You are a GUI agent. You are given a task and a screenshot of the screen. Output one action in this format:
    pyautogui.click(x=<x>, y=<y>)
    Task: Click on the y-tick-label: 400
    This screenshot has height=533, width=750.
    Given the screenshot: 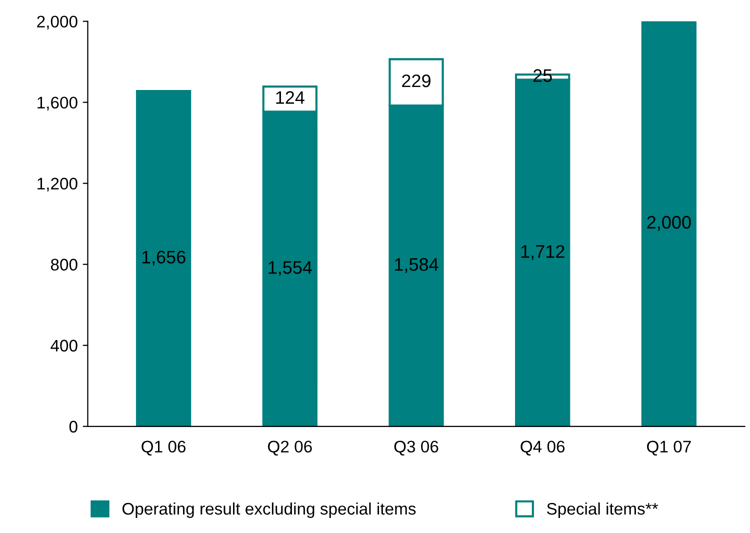 What is the action you would take?
    pyautogui.click(x=64, y=346)
    